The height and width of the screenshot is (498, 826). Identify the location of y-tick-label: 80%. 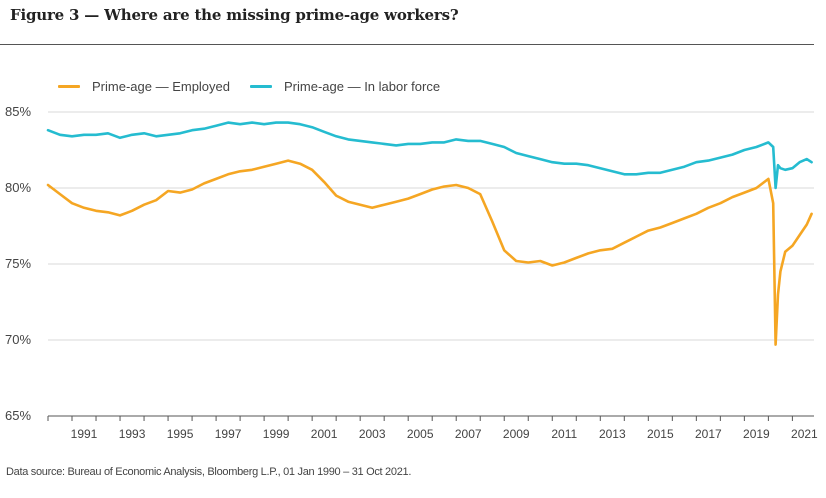
(18, 187).